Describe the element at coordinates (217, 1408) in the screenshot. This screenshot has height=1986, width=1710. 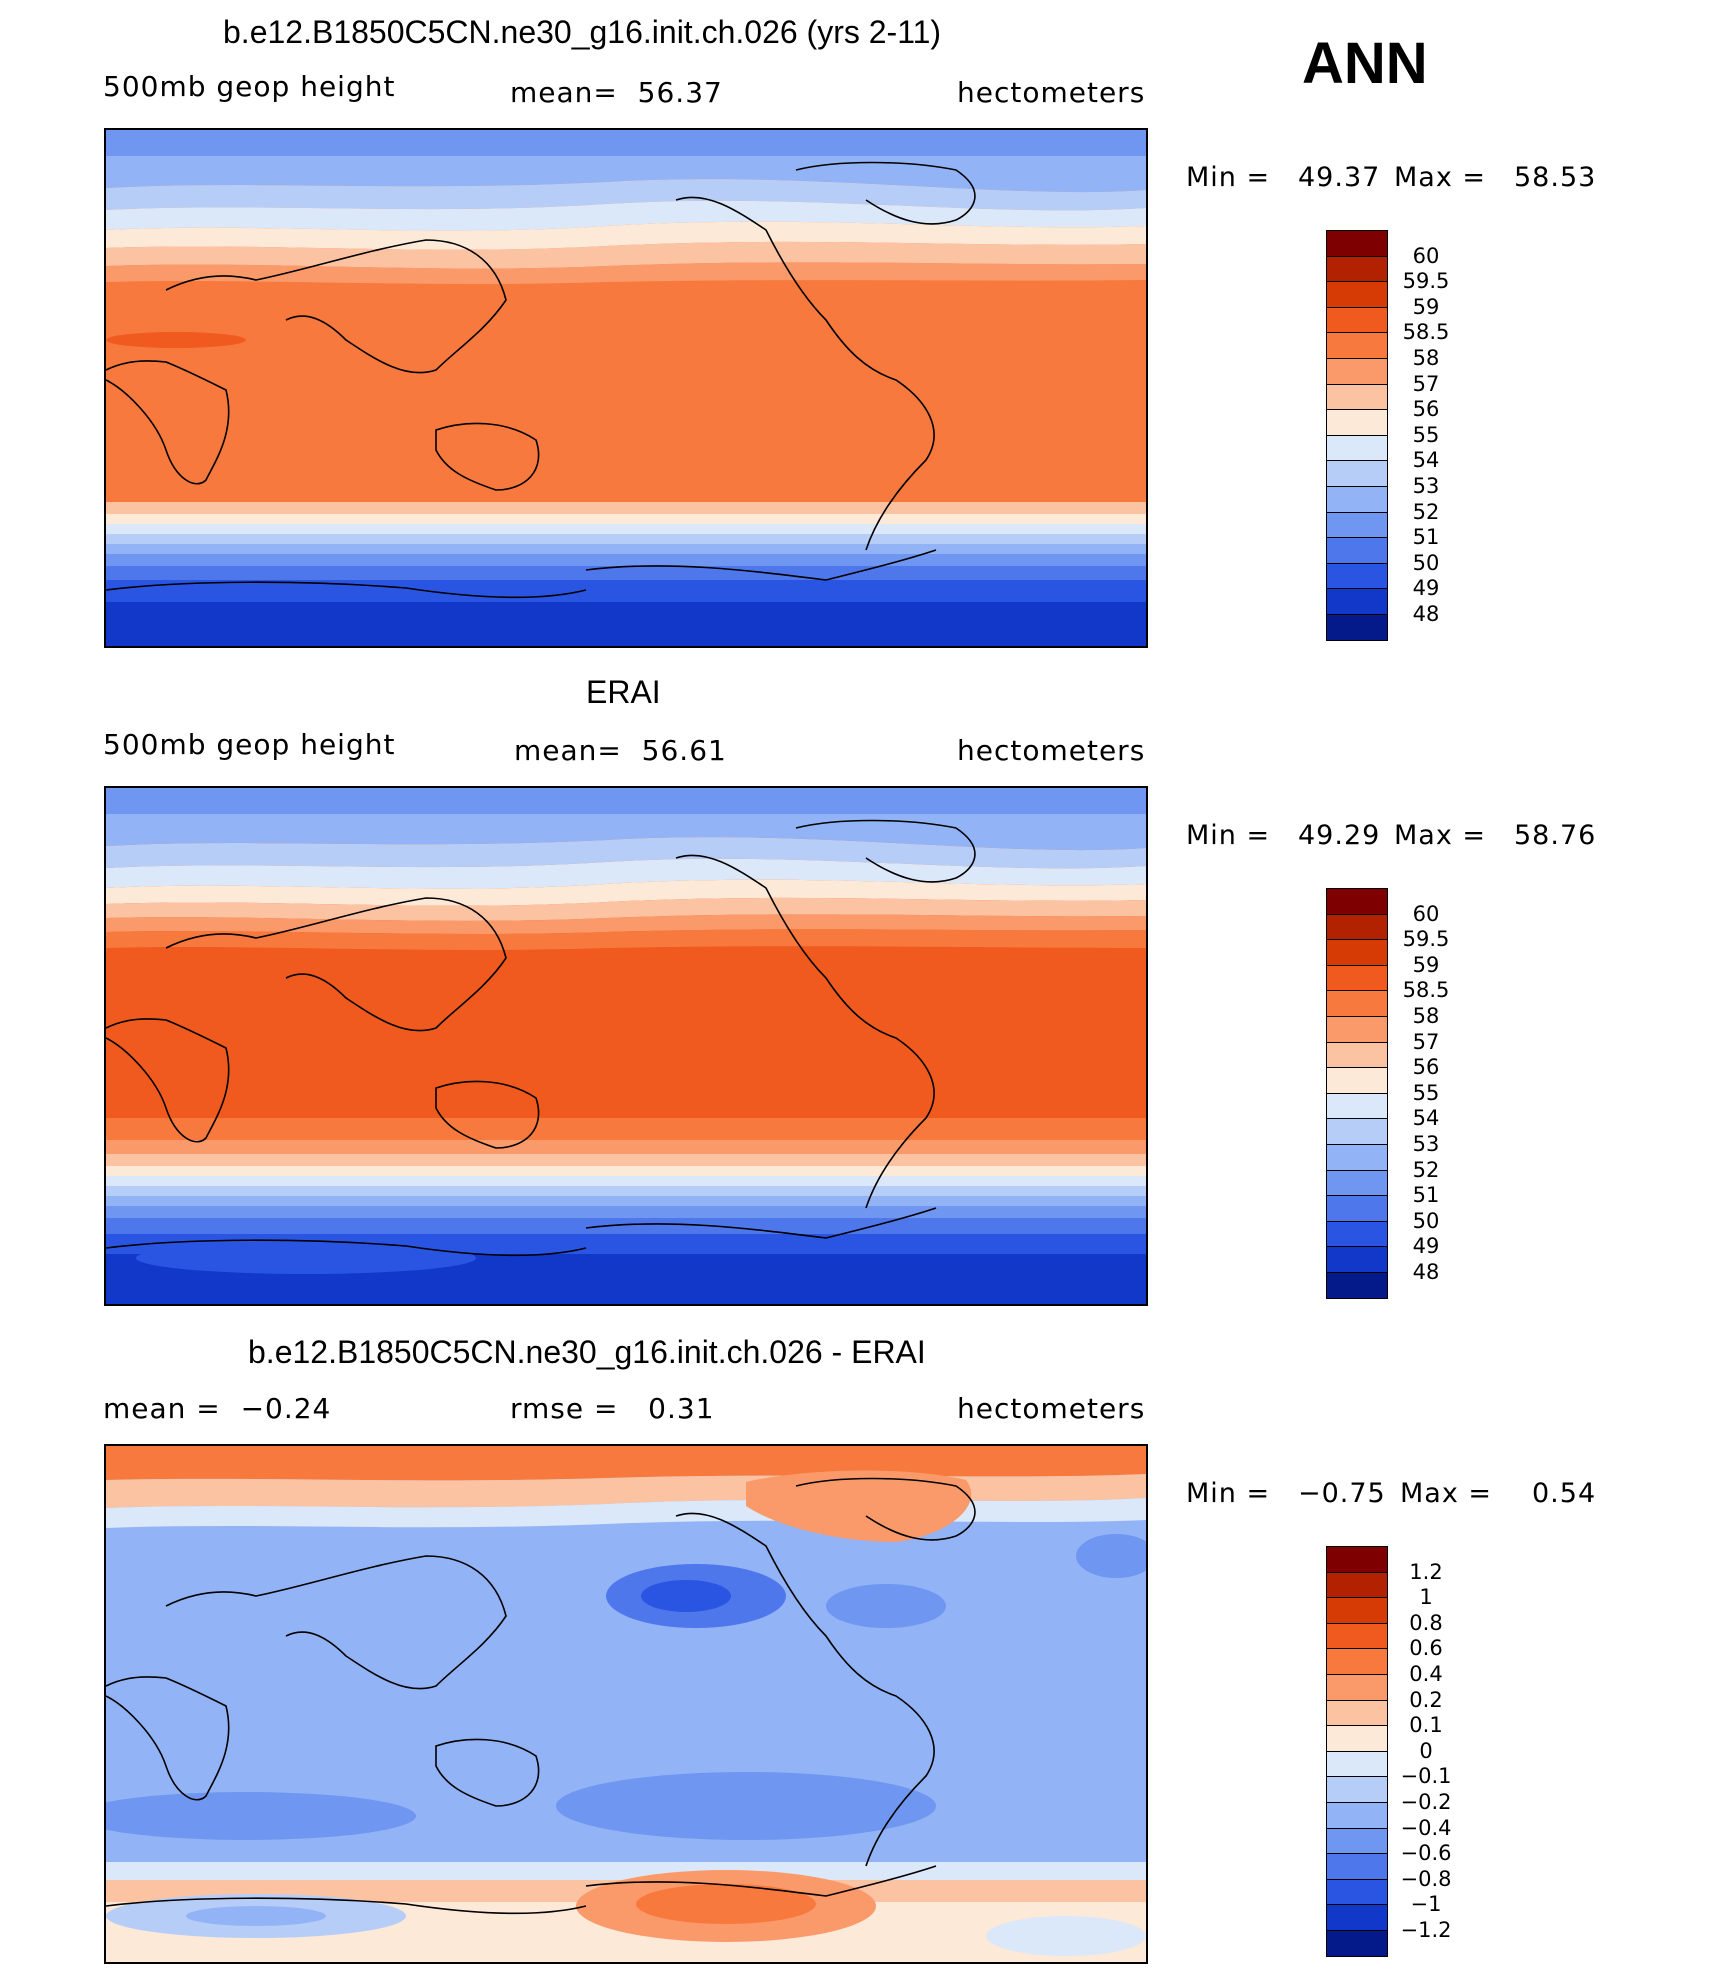
I see `panel-3-mean-label: mean = −0.24` at that location.